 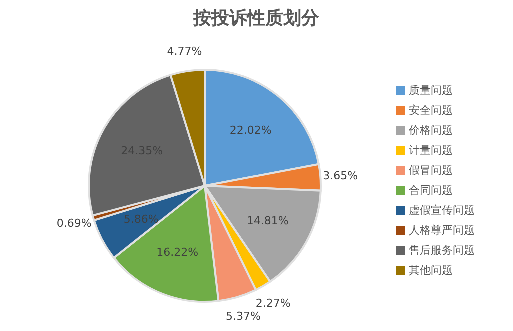 What do you see at coordinates (442, 210) in the screenshot?
I see `legend-label: 虚假宣传问题` at bounding box center [442, 210].